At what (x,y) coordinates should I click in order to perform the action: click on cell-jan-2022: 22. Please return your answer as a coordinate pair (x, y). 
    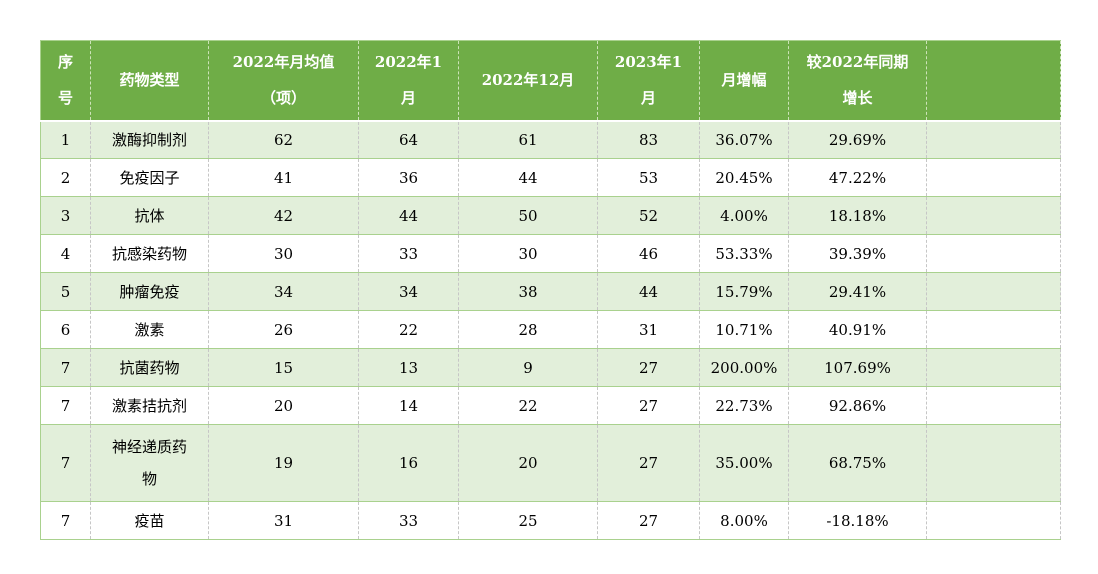
    Looking at the image, I should click on (408, 329).